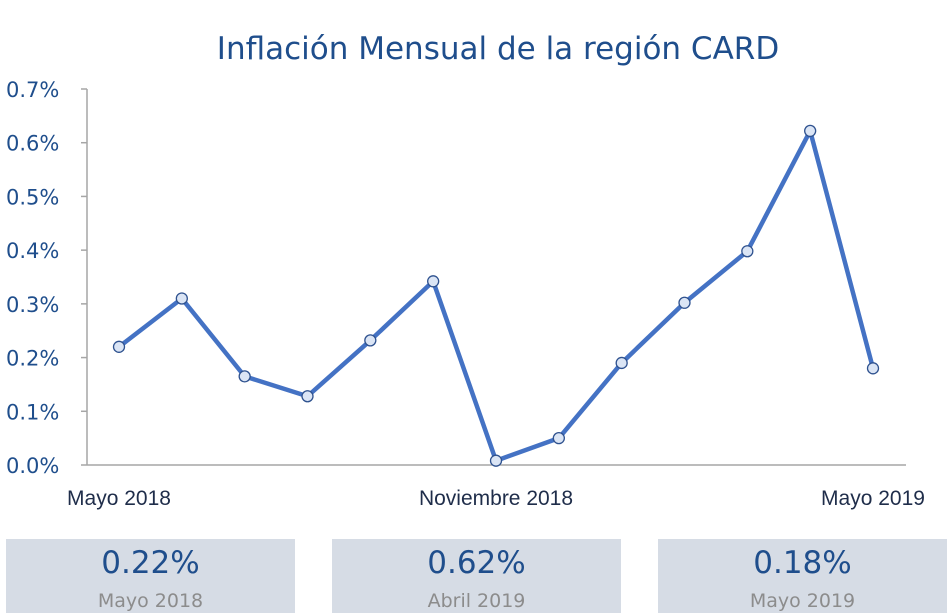 The height and width of the screenshot is (613, 952). What do you see at coordinates (498, 49) in the screenshot?
I see `chart-title: Inflación Mensual de la región CARD` at bounding box center [498, 49].